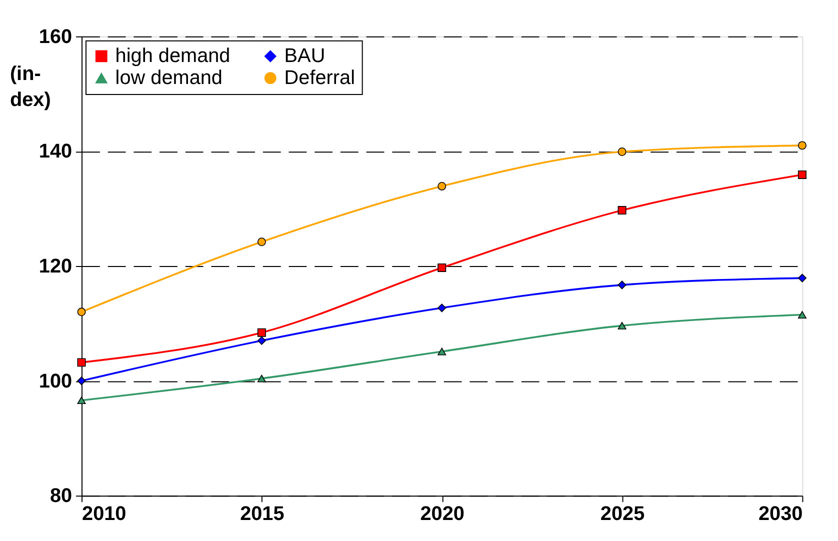 The width and height of the screenshot is (838, 541). I want to click on legend-label: high demand, so click(172, 56).